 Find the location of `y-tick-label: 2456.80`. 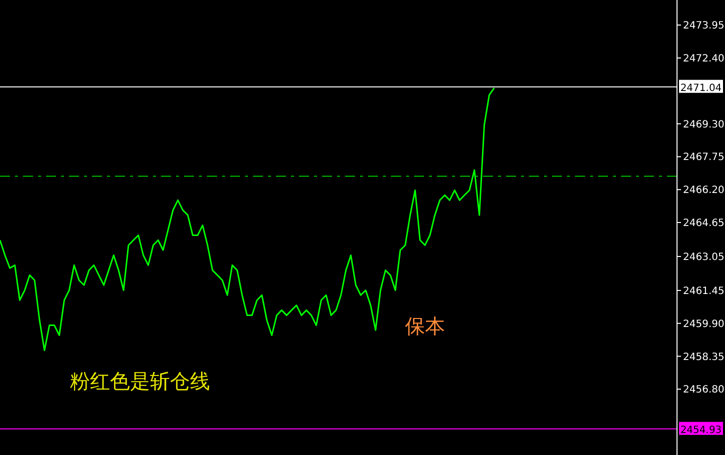

y-tick-label: 2456.80 is located at coordinates (703, 390).